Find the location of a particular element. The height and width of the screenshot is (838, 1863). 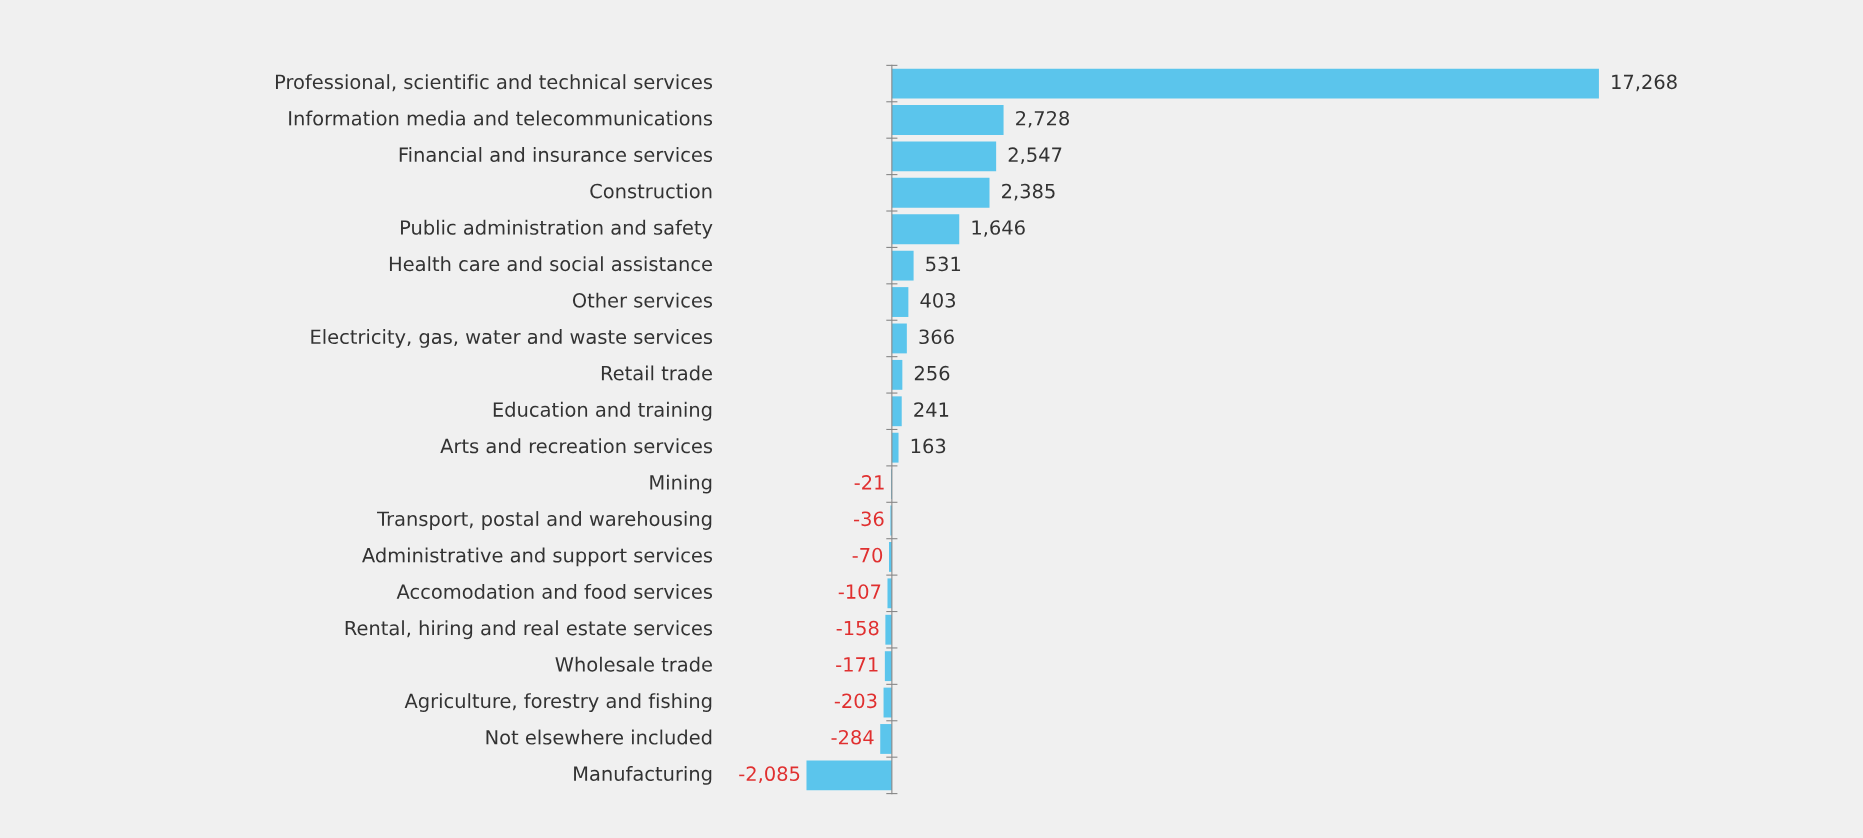

data-label: 1,646 is located at coordinates (998, 228).